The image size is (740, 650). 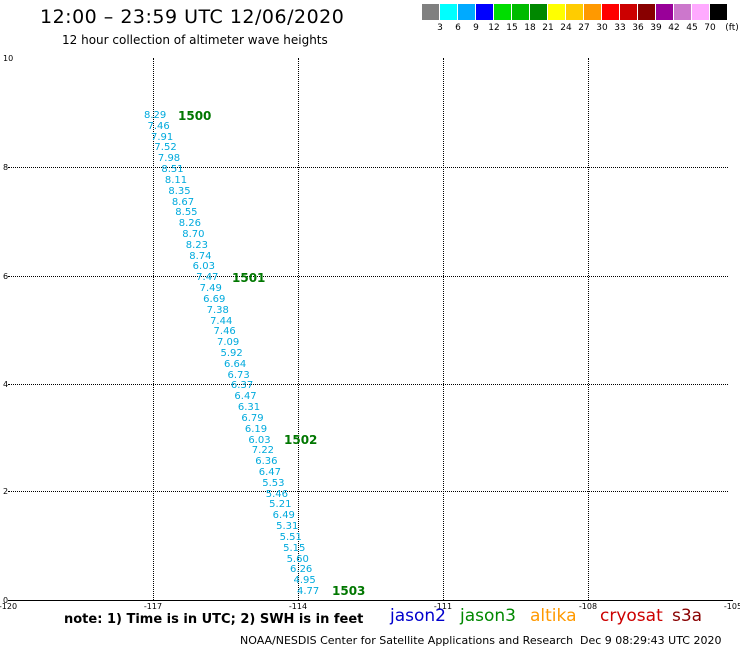 What do you see at coordinates (494, 28) in the screenshot?
I see `legend-label: 12` at bounding box center [494, 28].